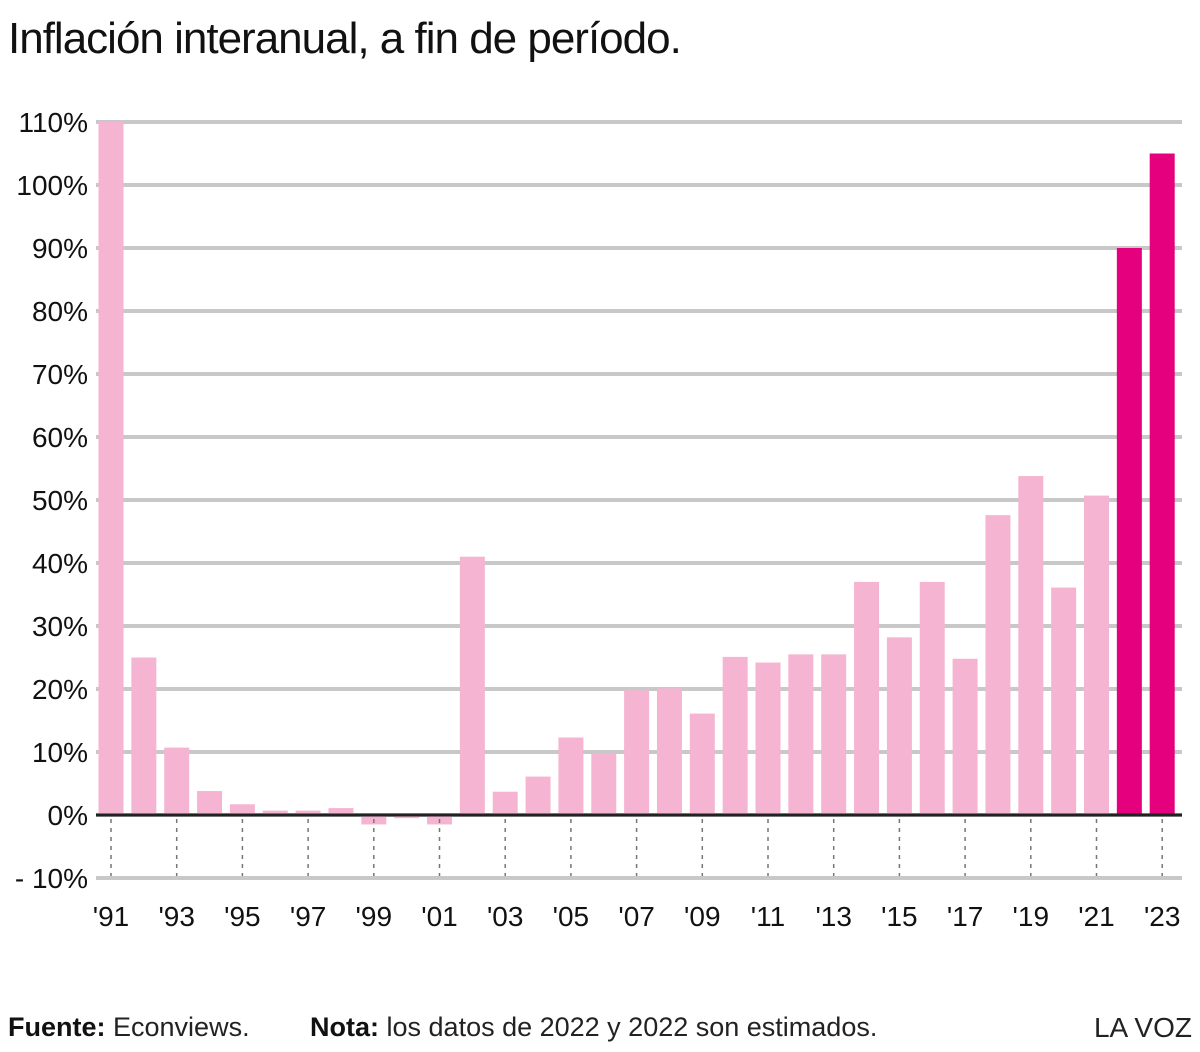 This screenshot has width=1200, height=1052. Describe the element at coordinates (1031, 645) in the screenshot. I see `bar-2019` at that location.